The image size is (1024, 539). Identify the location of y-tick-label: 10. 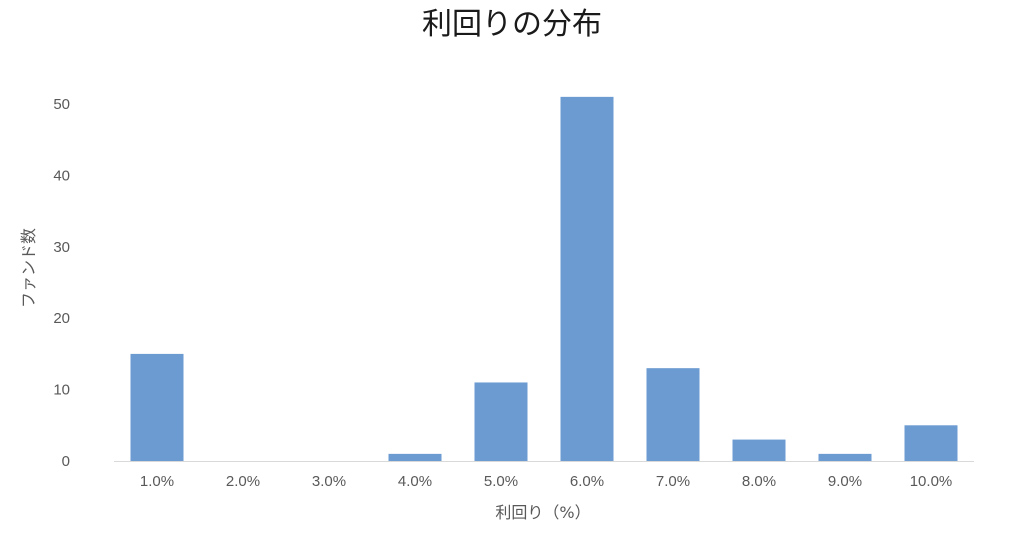
(61, 390).